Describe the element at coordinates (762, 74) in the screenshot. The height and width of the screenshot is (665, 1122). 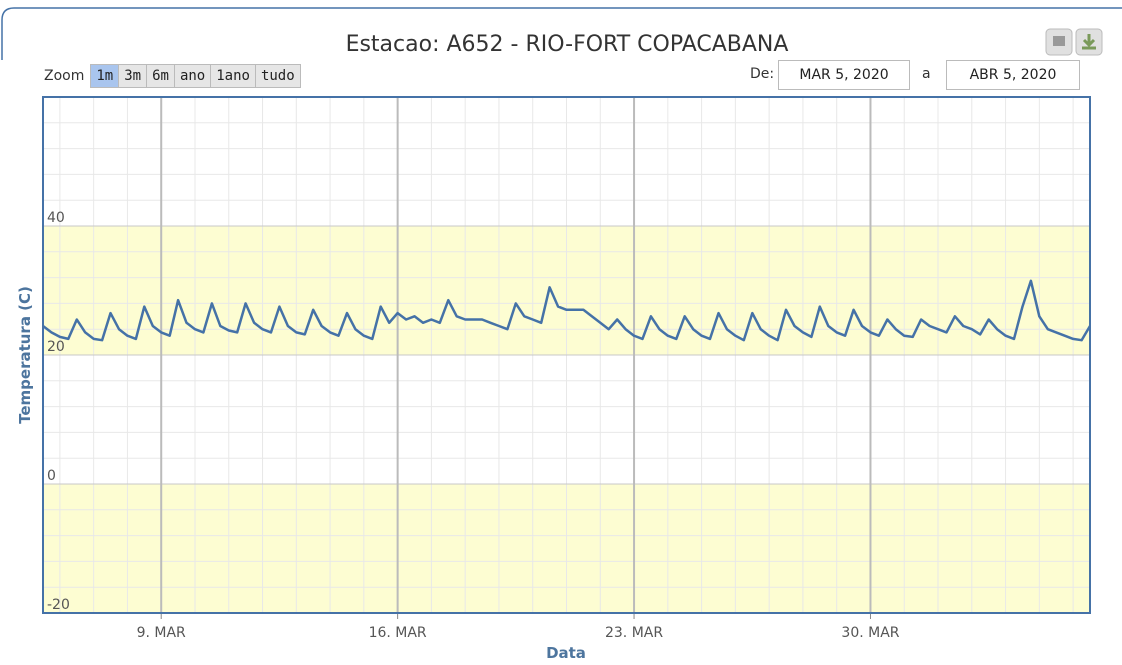
I see `from-label: De:` at that location.